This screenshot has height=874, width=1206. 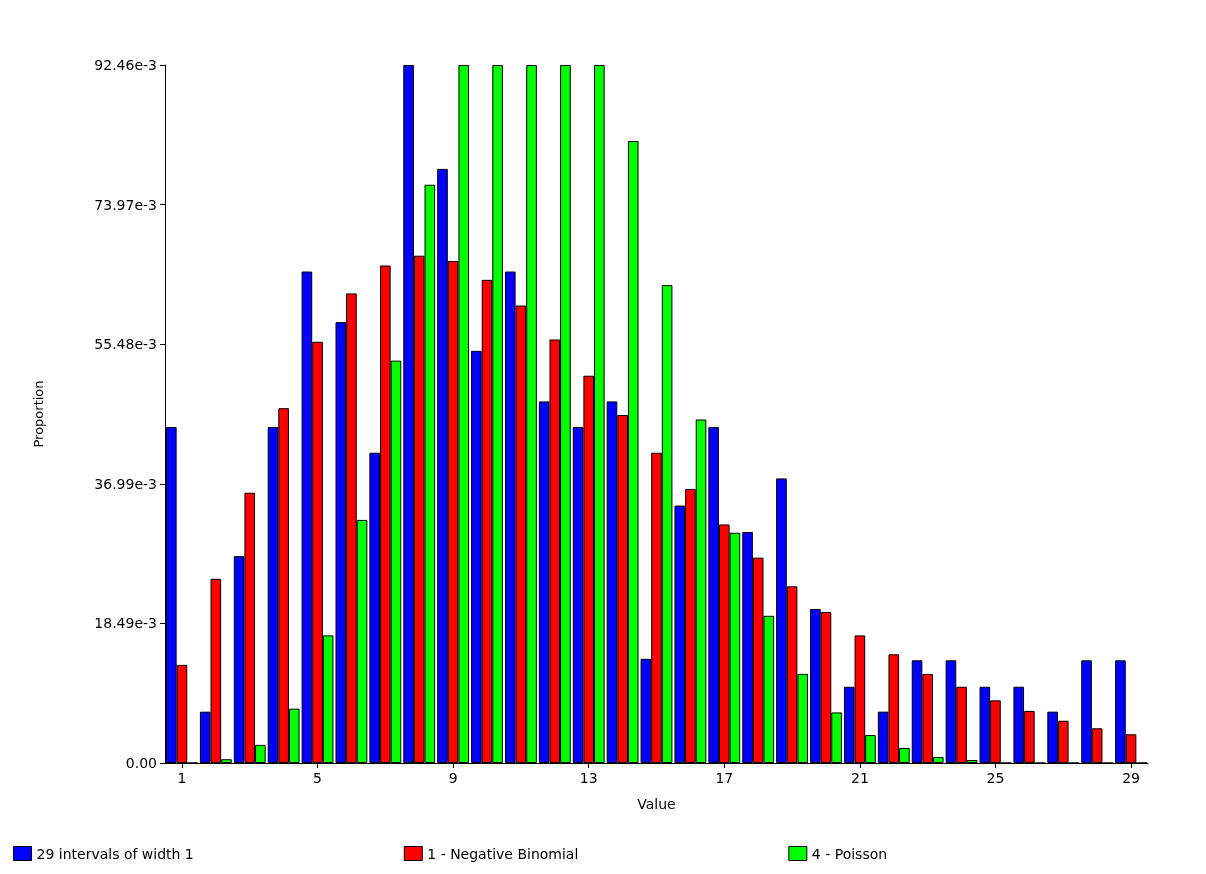 What do you see at coordinates (724, 778) in the screenshot?
I see `x-tick-label: 17` at bounding box center [724, 778].